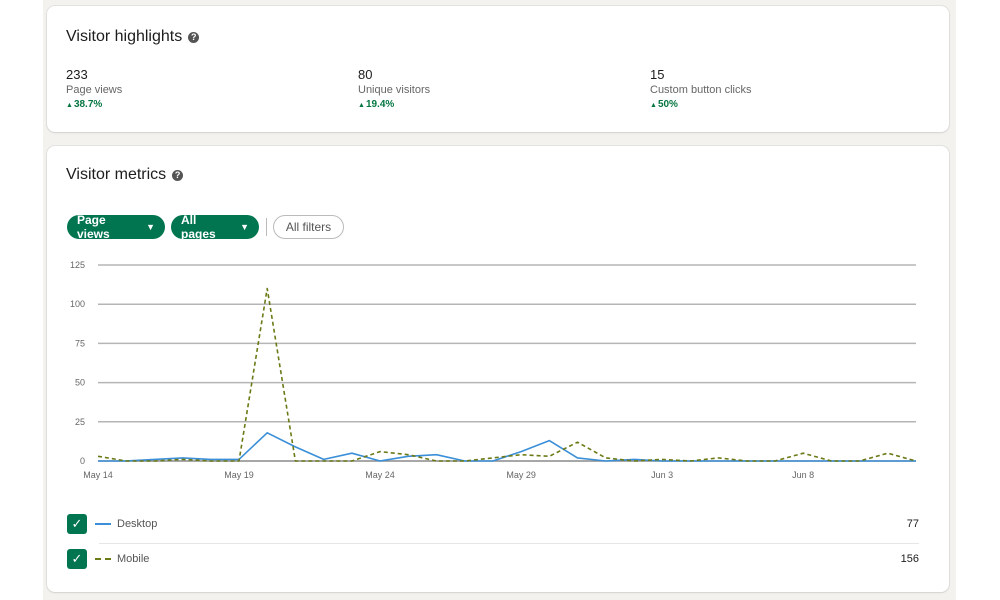 The image size is (1000, 600). Describe the element at coordinates (657, 74) in the screenshot. I see `stat-value: 15` at that location.